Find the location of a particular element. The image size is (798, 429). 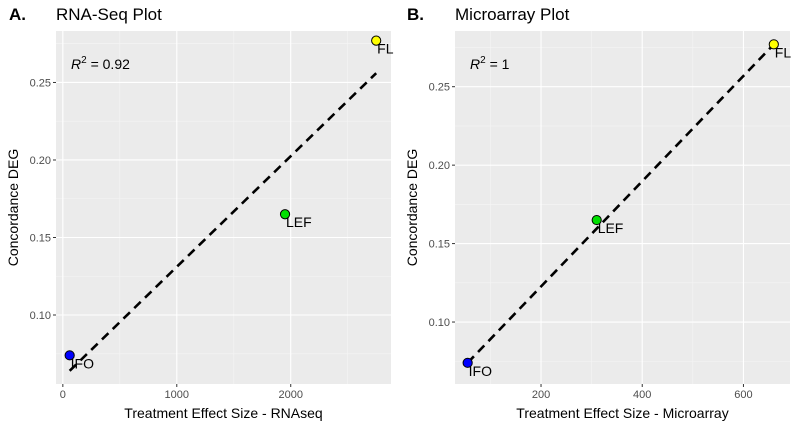

x-tick-label: 200 is located at coordinates (541, 395).